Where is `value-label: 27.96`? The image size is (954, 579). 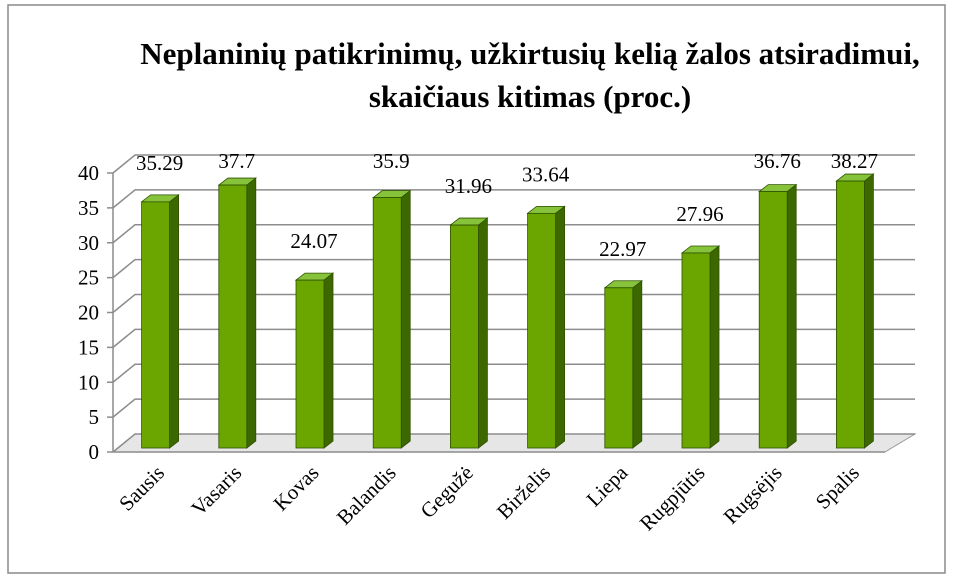
value-label: 27.96 is located at coordinates (699, 214).